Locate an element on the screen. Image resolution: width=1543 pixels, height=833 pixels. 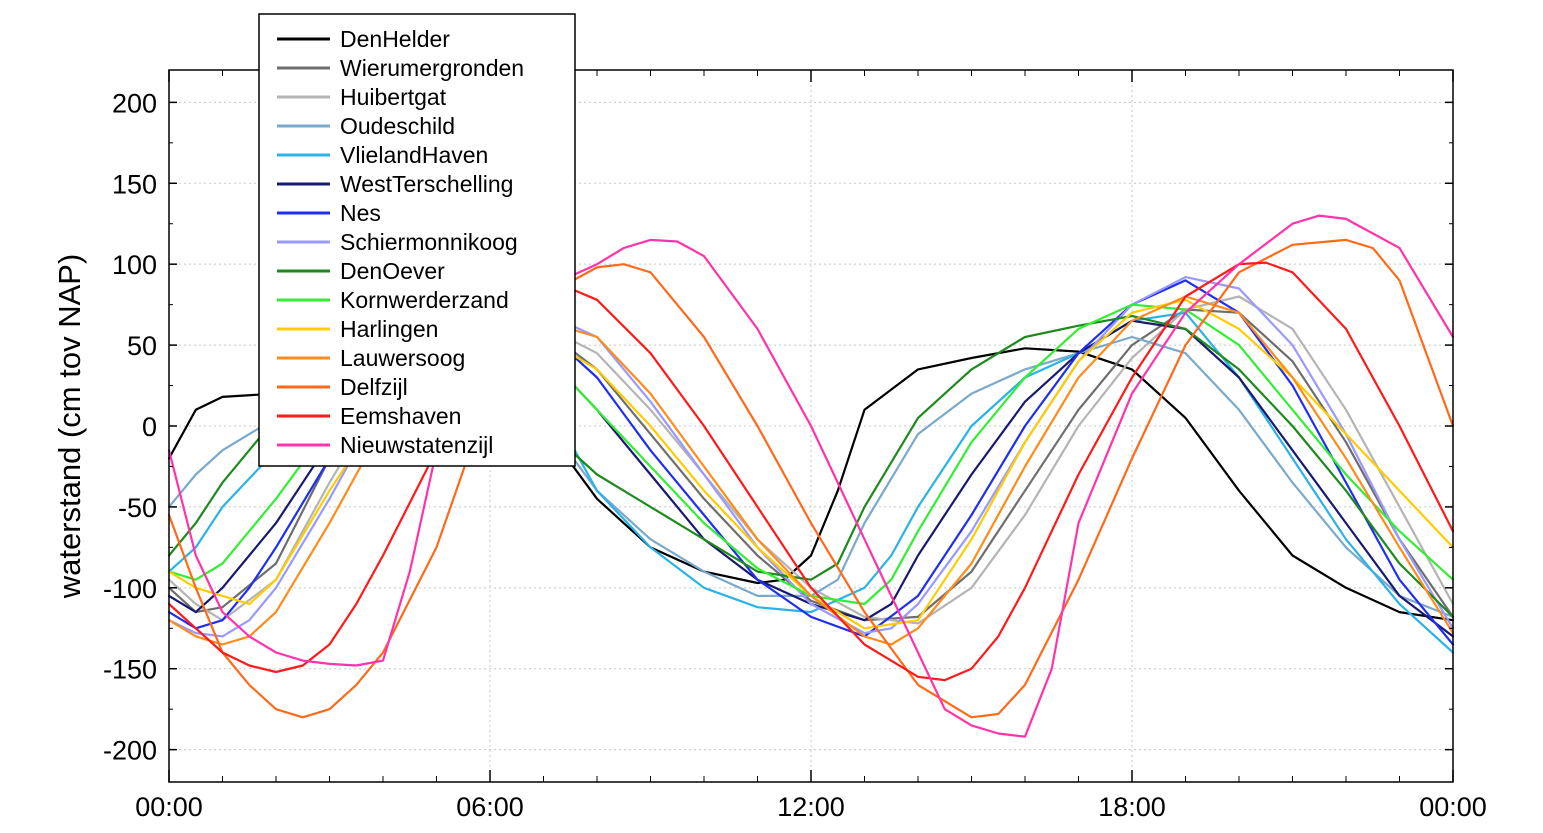
legend-label: VlielandHaven is located at coordinates (414, 155).